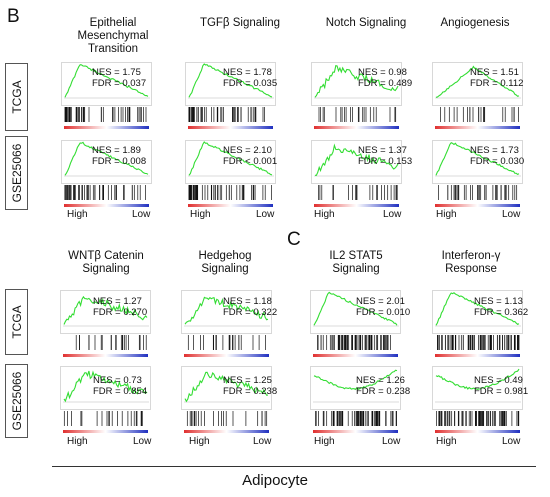  Describe the element at coordinates (199, 441) in the screenshot. I see `axis-high-c-2: High` at that location.